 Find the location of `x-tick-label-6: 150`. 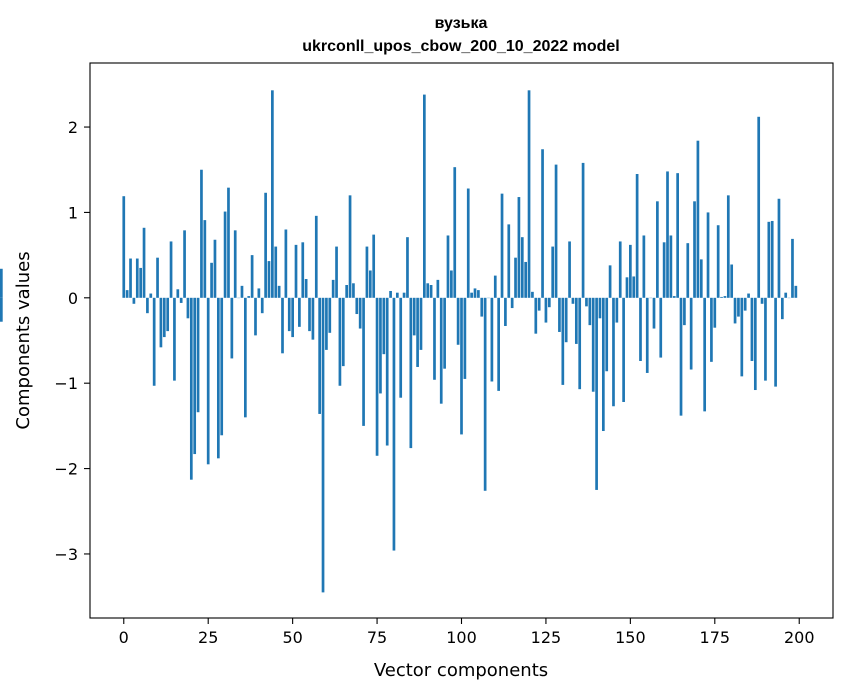

x-tick-label-6: 150 is located at coordinates (630, 637).